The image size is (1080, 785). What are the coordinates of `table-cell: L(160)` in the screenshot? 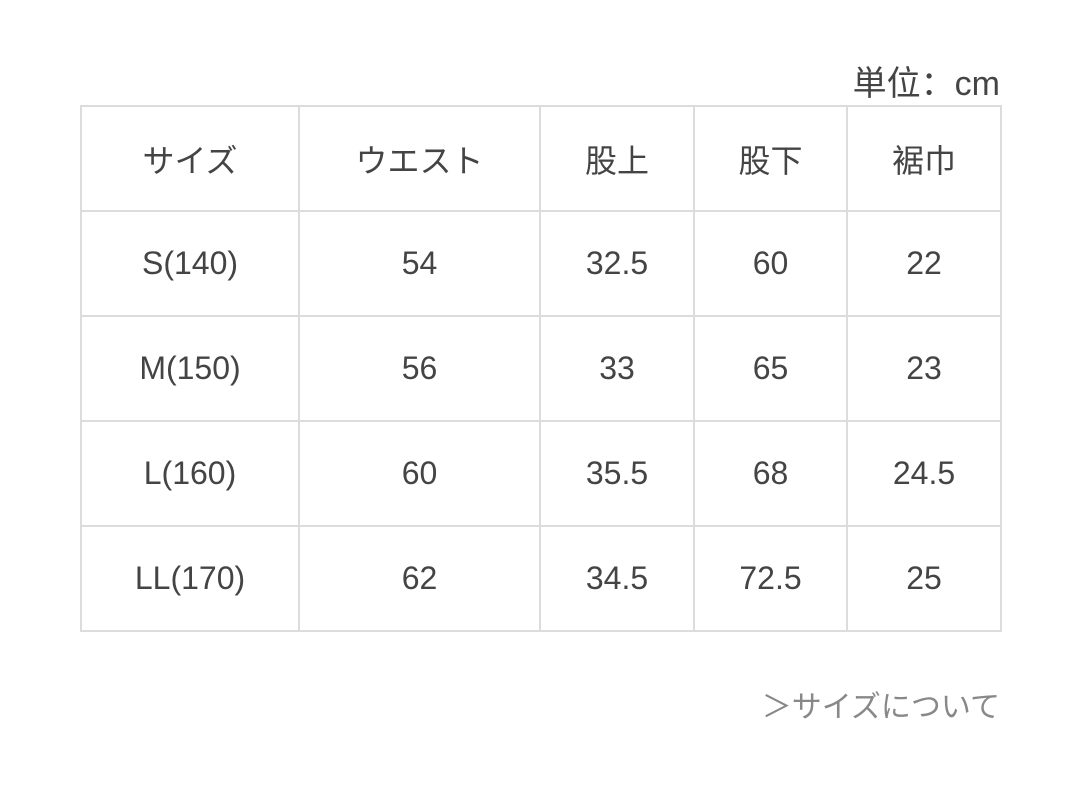 It's located at (190, 473).